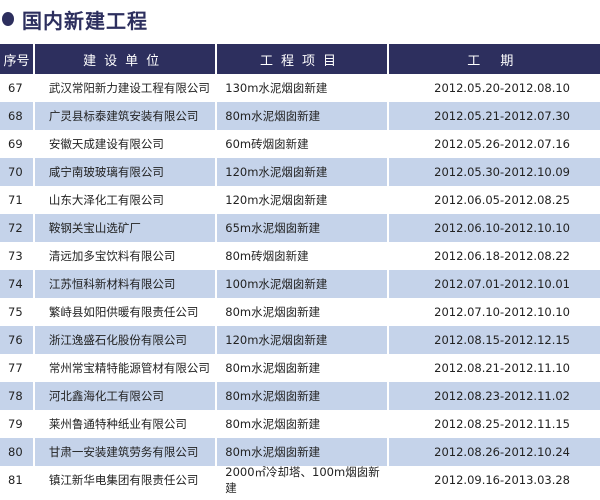  What do you see at coordinates (112, 256) in the screenshot?
I see `row-company: 清远加多宝饮料有限公司` at bounding box center [112, 256].